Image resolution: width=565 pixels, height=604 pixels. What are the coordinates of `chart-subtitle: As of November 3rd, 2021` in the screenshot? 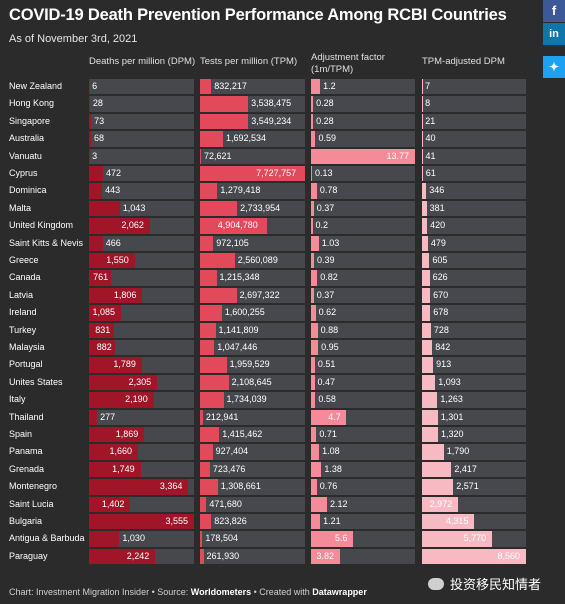 It's located at (73, 39).